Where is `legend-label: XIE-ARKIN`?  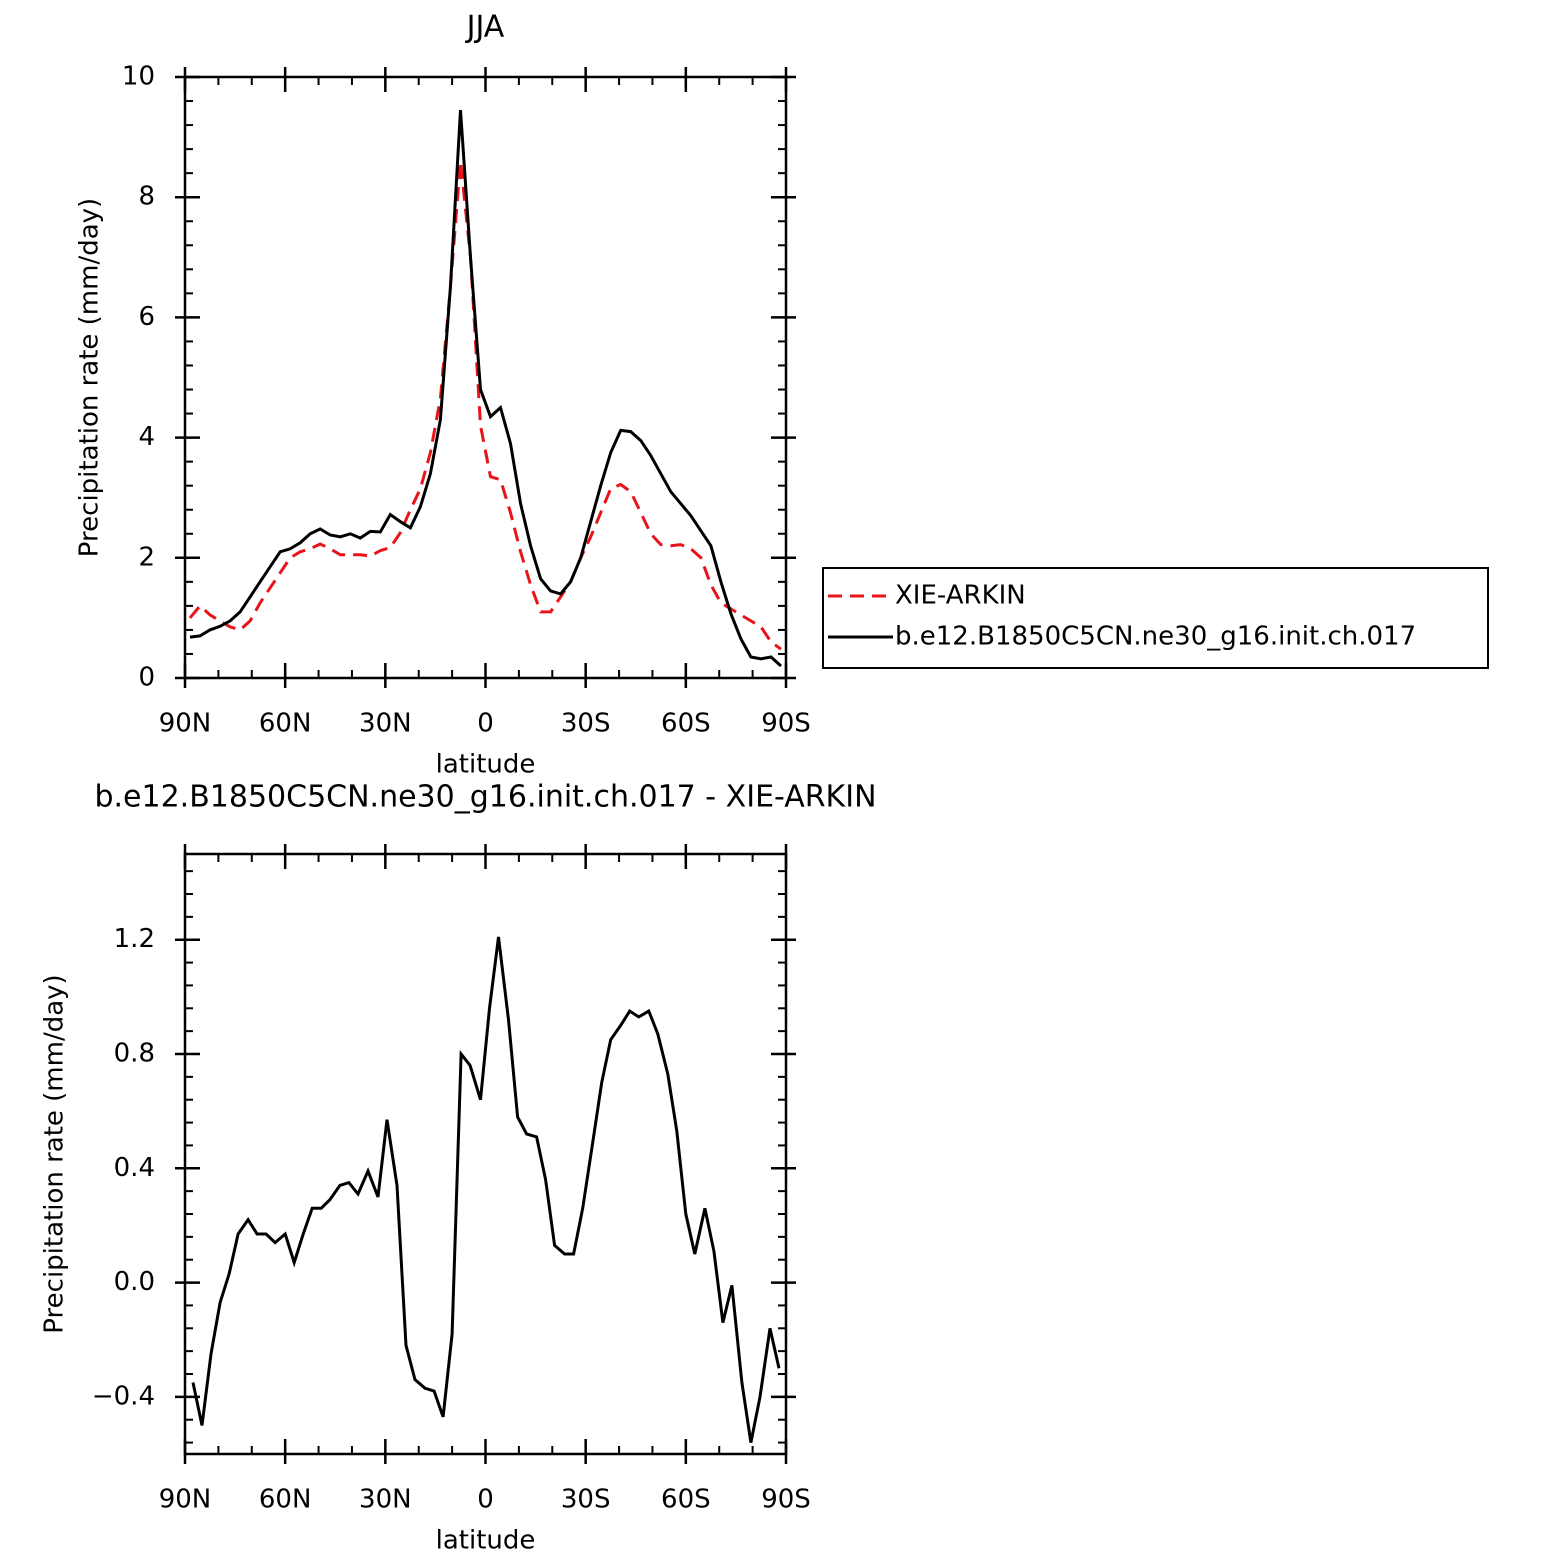 legend-label: XIE-ARKIN is located at coordinates (960, 596).